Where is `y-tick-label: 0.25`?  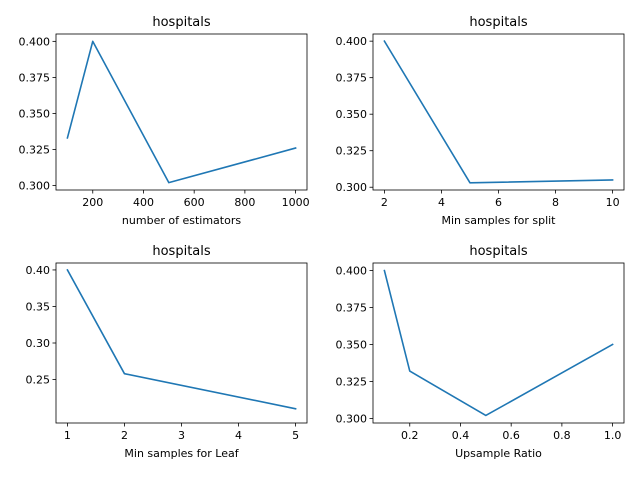
y-tick-label: 0.25 is located at coordinates (38, 380).